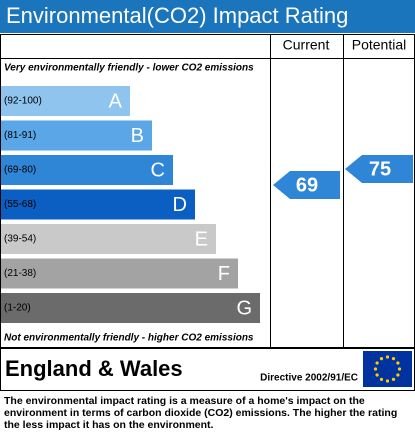 The height and width of the screenshot is (437, 415). I want to click on title: Environmental(CO2) Impact Rating, so click(177, 15).